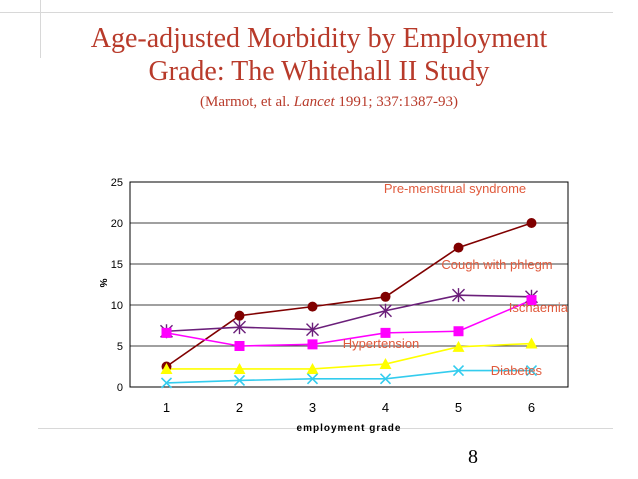 This screenshot has height=479, width=638. I want to click on citation-journal: Lancet, so click(314, 102).